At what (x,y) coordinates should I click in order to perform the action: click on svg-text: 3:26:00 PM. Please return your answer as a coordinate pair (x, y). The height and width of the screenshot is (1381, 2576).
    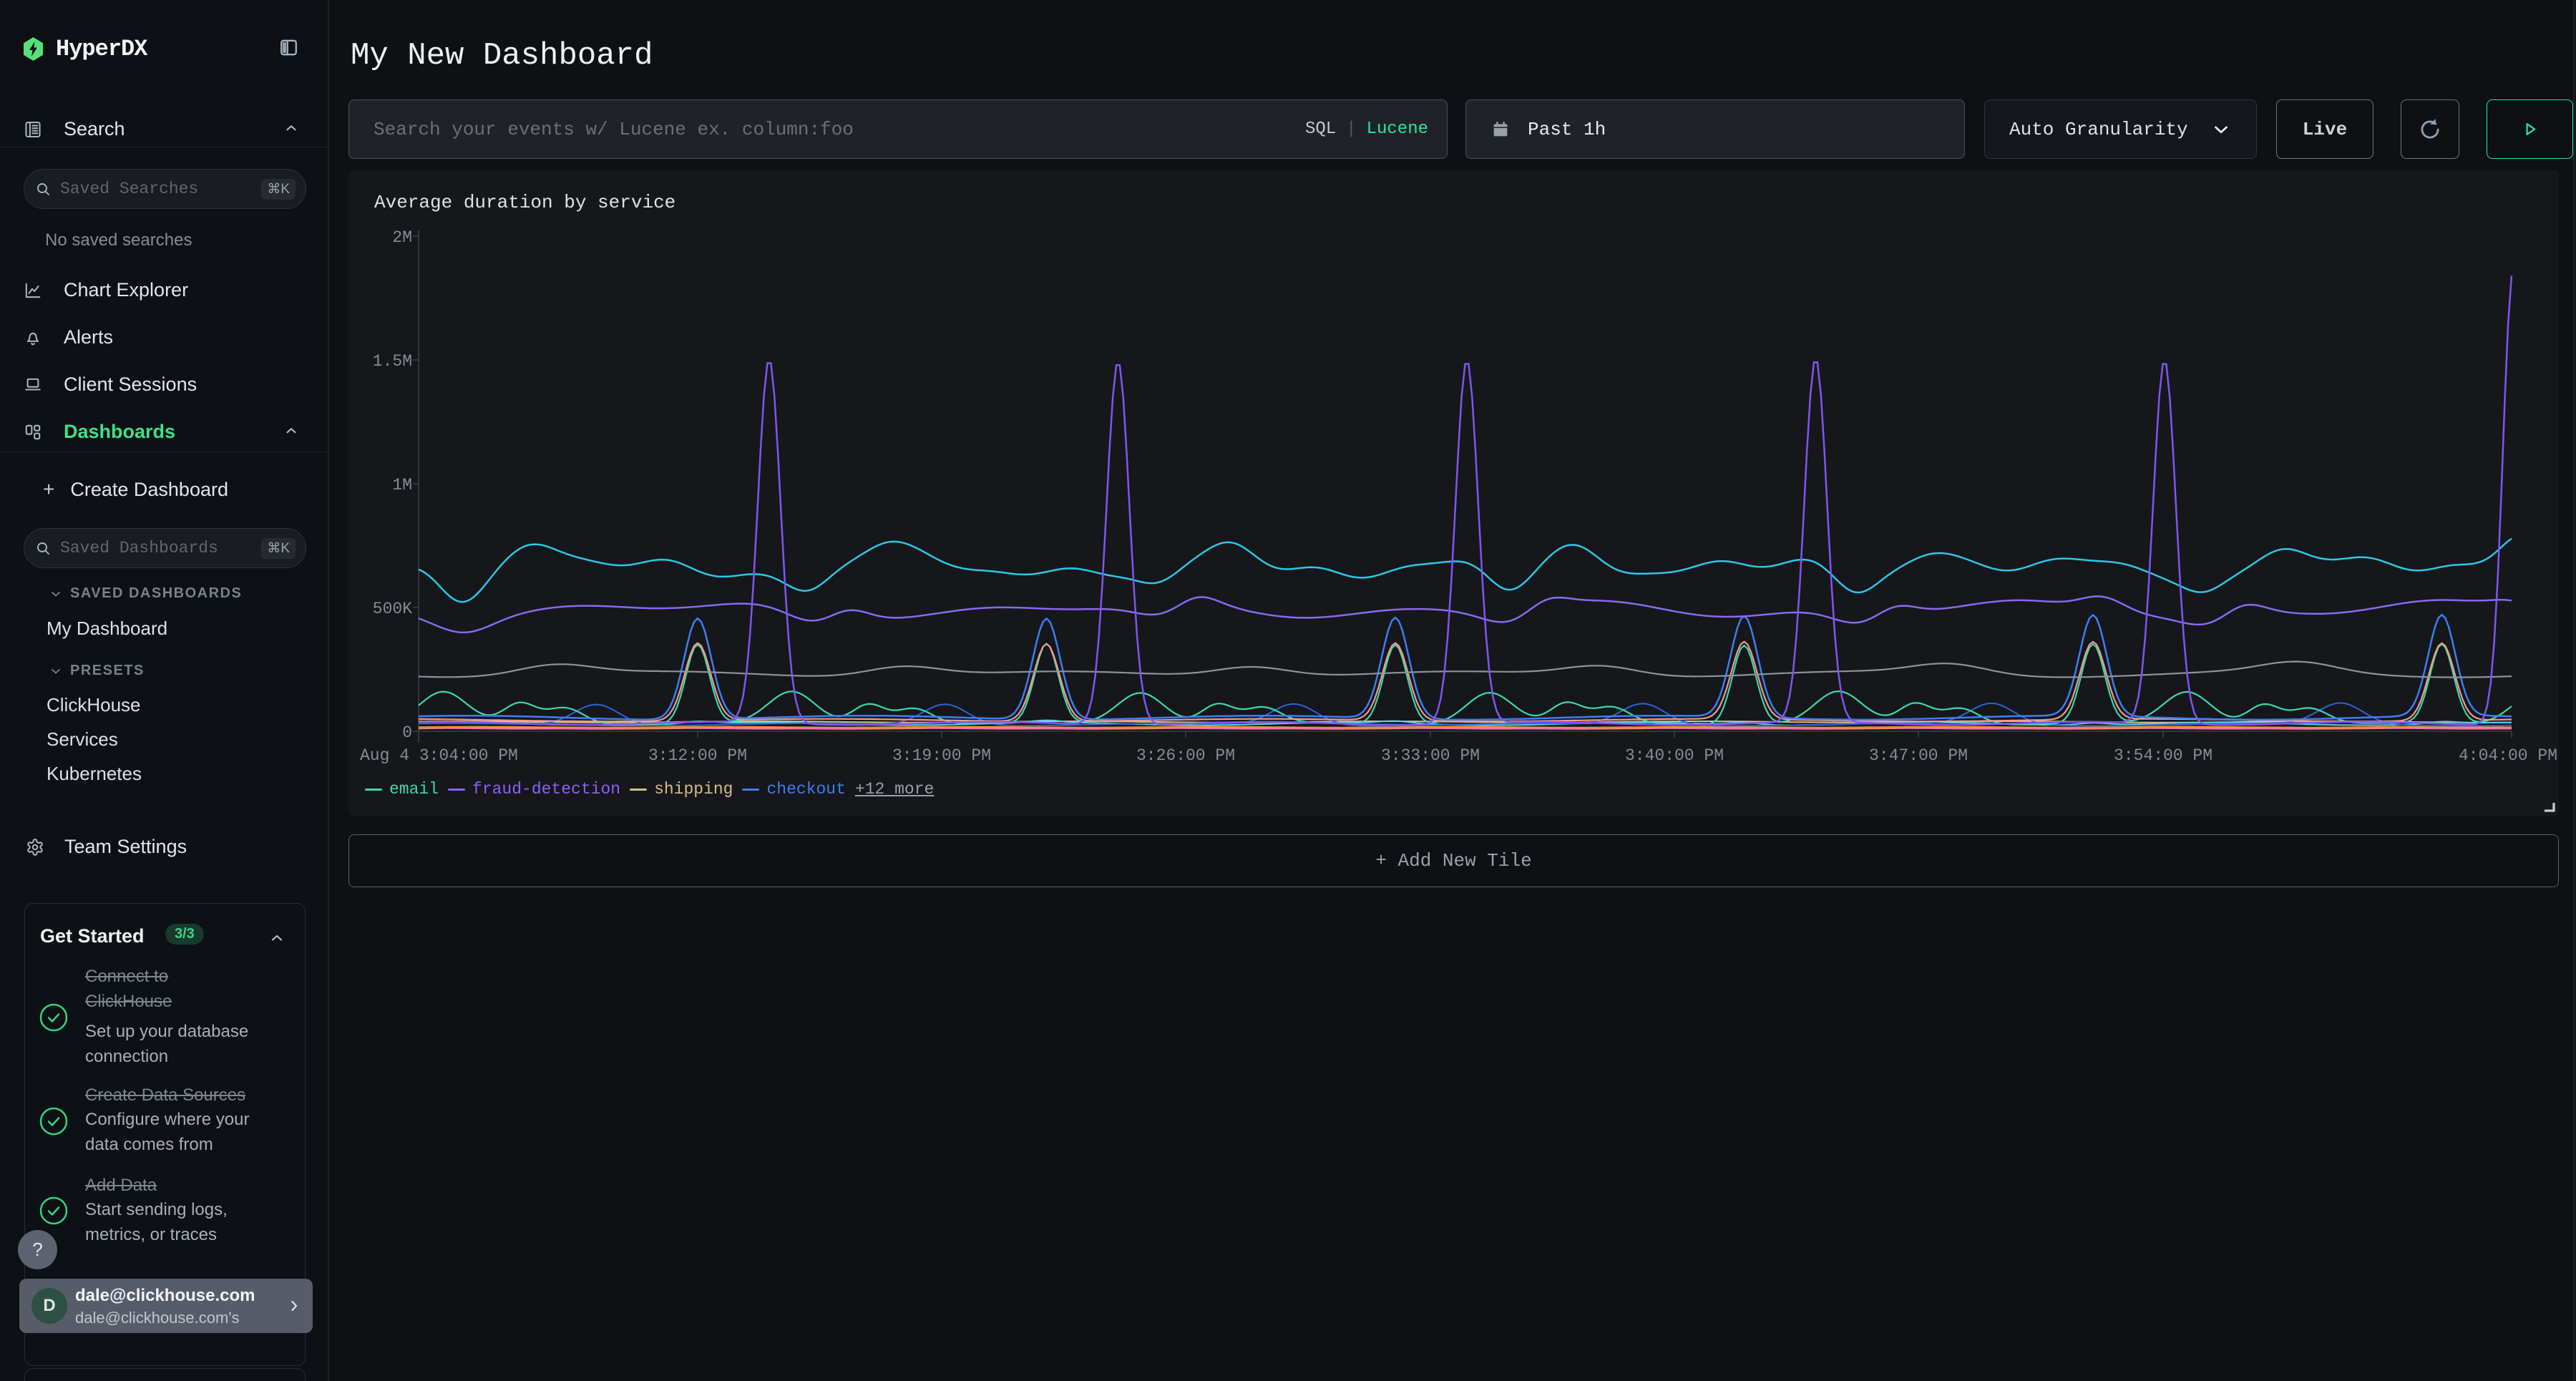
    Looking at the image, I should click on (1185, 755).